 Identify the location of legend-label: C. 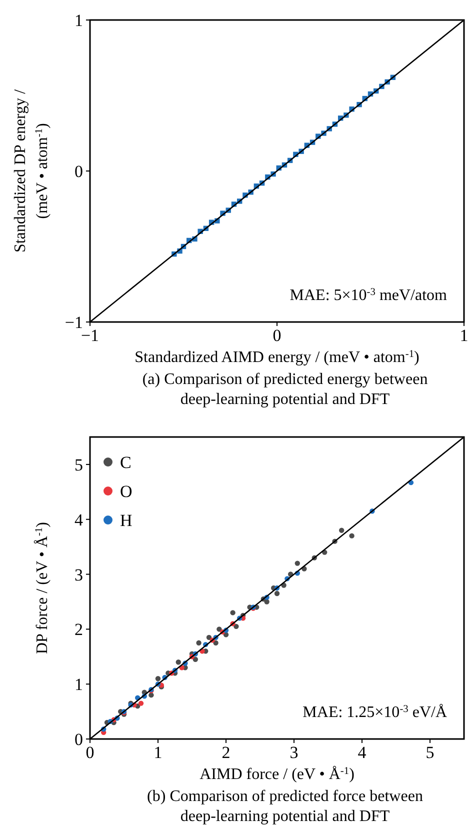
(126, 462).